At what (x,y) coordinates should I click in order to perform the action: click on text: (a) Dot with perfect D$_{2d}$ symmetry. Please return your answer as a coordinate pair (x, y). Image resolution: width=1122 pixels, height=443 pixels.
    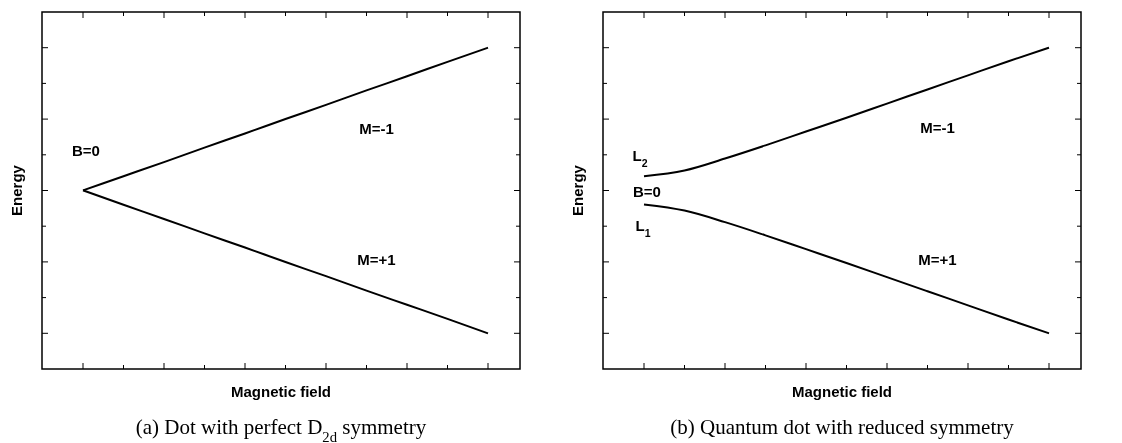
    Looking at the image, I should click on (281, 429).